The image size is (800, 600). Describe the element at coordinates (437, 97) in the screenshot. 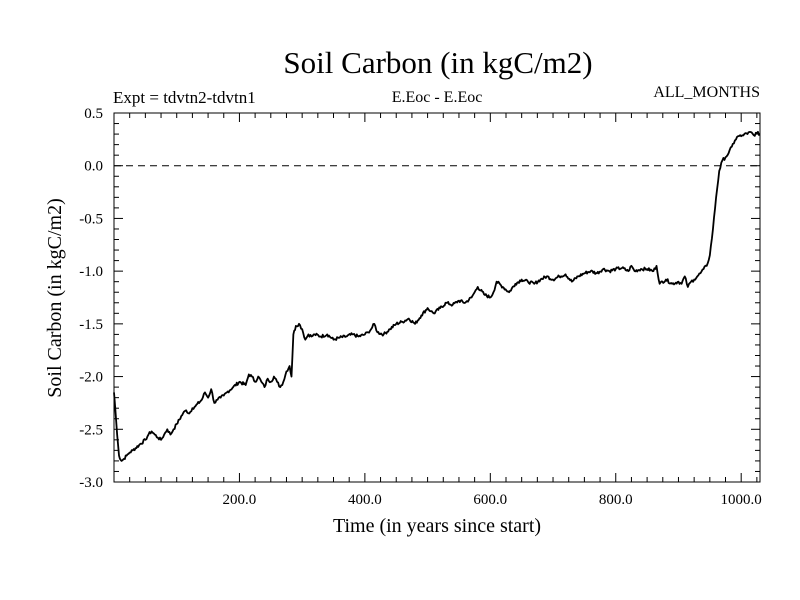

I see `region-label: E.Eoc - E.Eoc` at that location.